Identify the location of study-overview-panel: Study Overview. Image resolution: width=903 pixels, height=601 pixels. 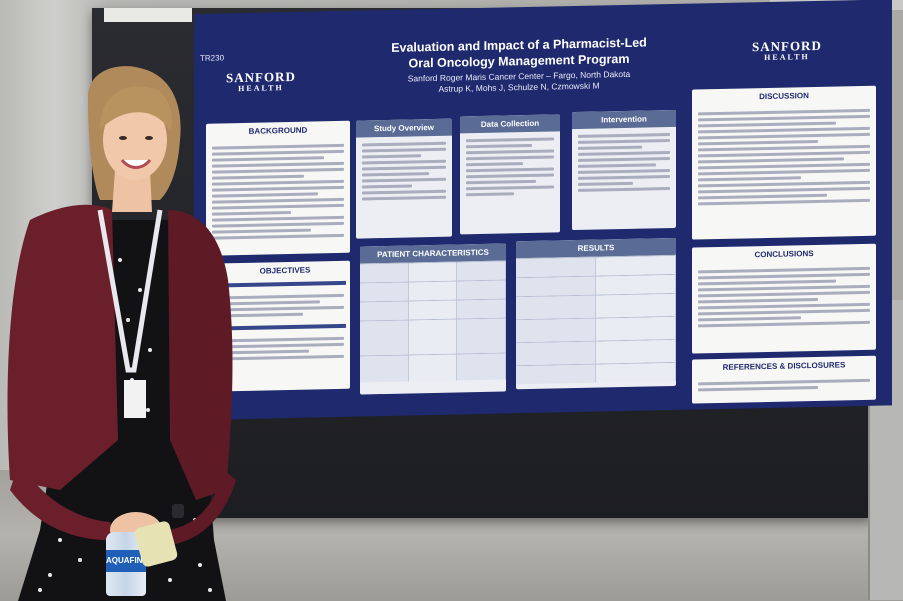
(404, 178).